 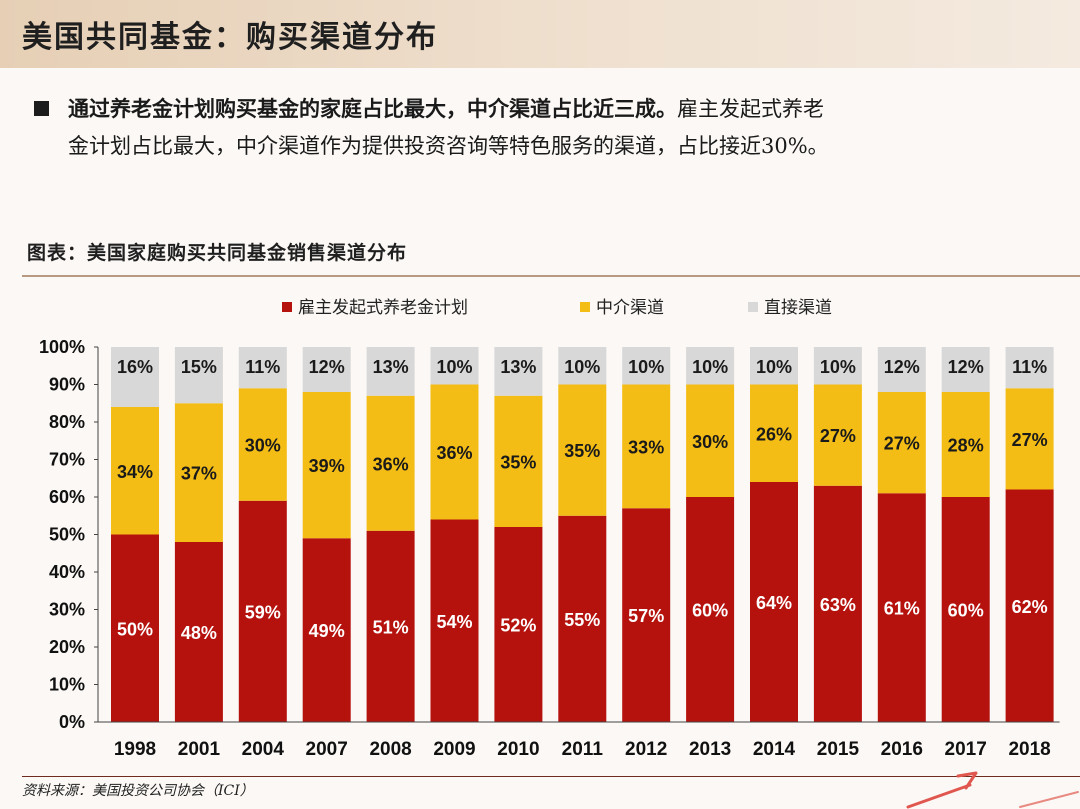 What do you see at coordinates (454, 749) in the screenshot?
I see `x-tick-label: 2009` at bounding box center [454, 749].